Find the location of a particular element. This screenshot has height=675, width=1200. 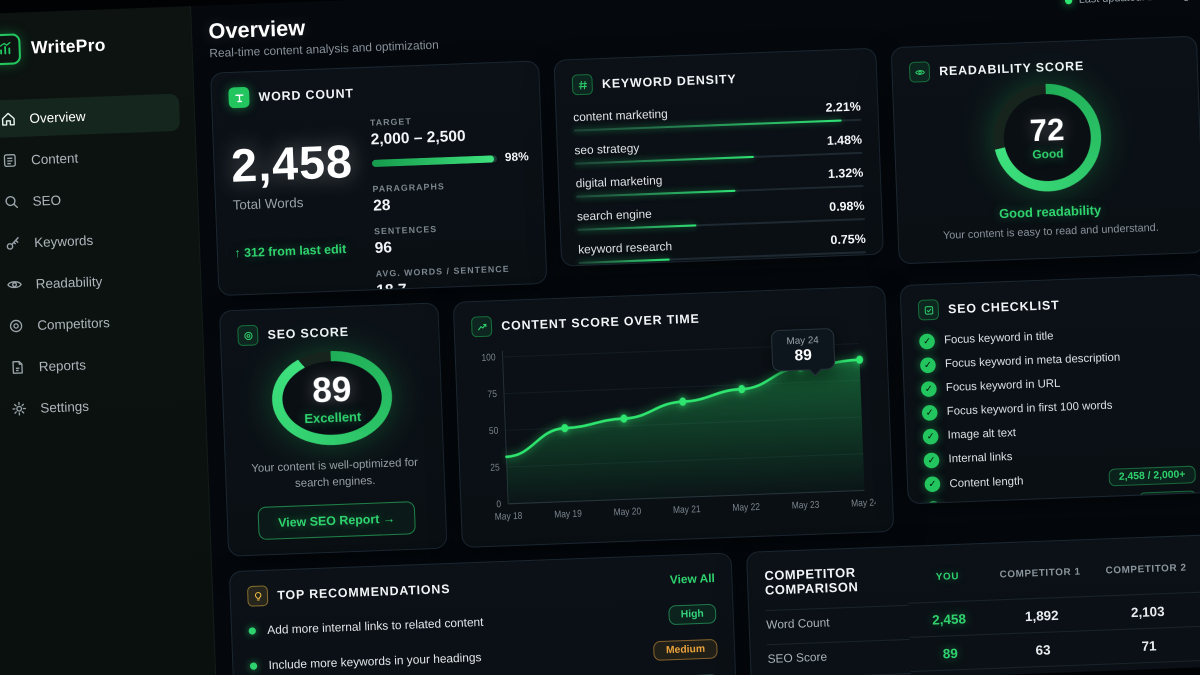

card-title: SEO SCORE is located at coordinates (308, 333).